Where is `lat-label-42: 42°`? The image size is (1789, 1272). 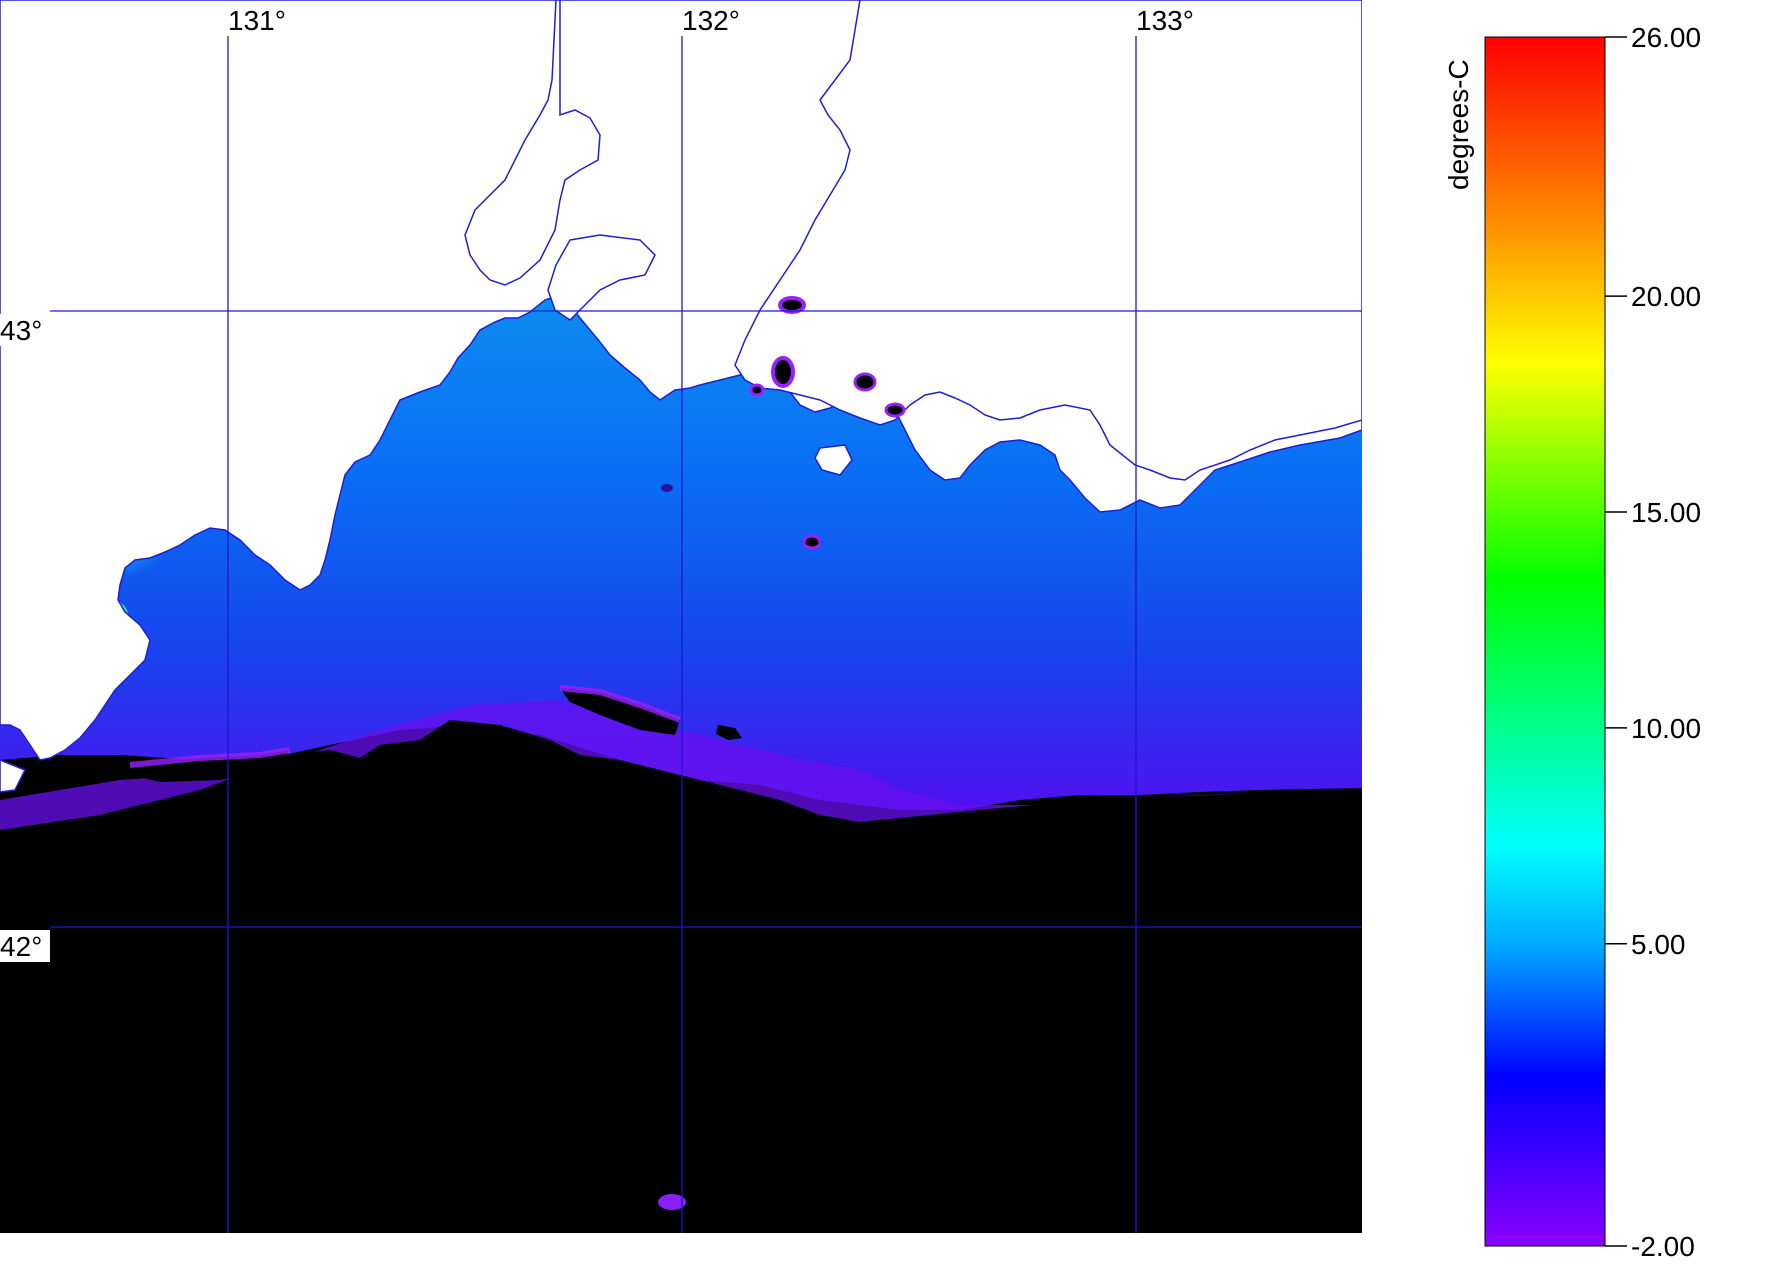
lat-label-42: 42° is located at coordinates (21, 946).